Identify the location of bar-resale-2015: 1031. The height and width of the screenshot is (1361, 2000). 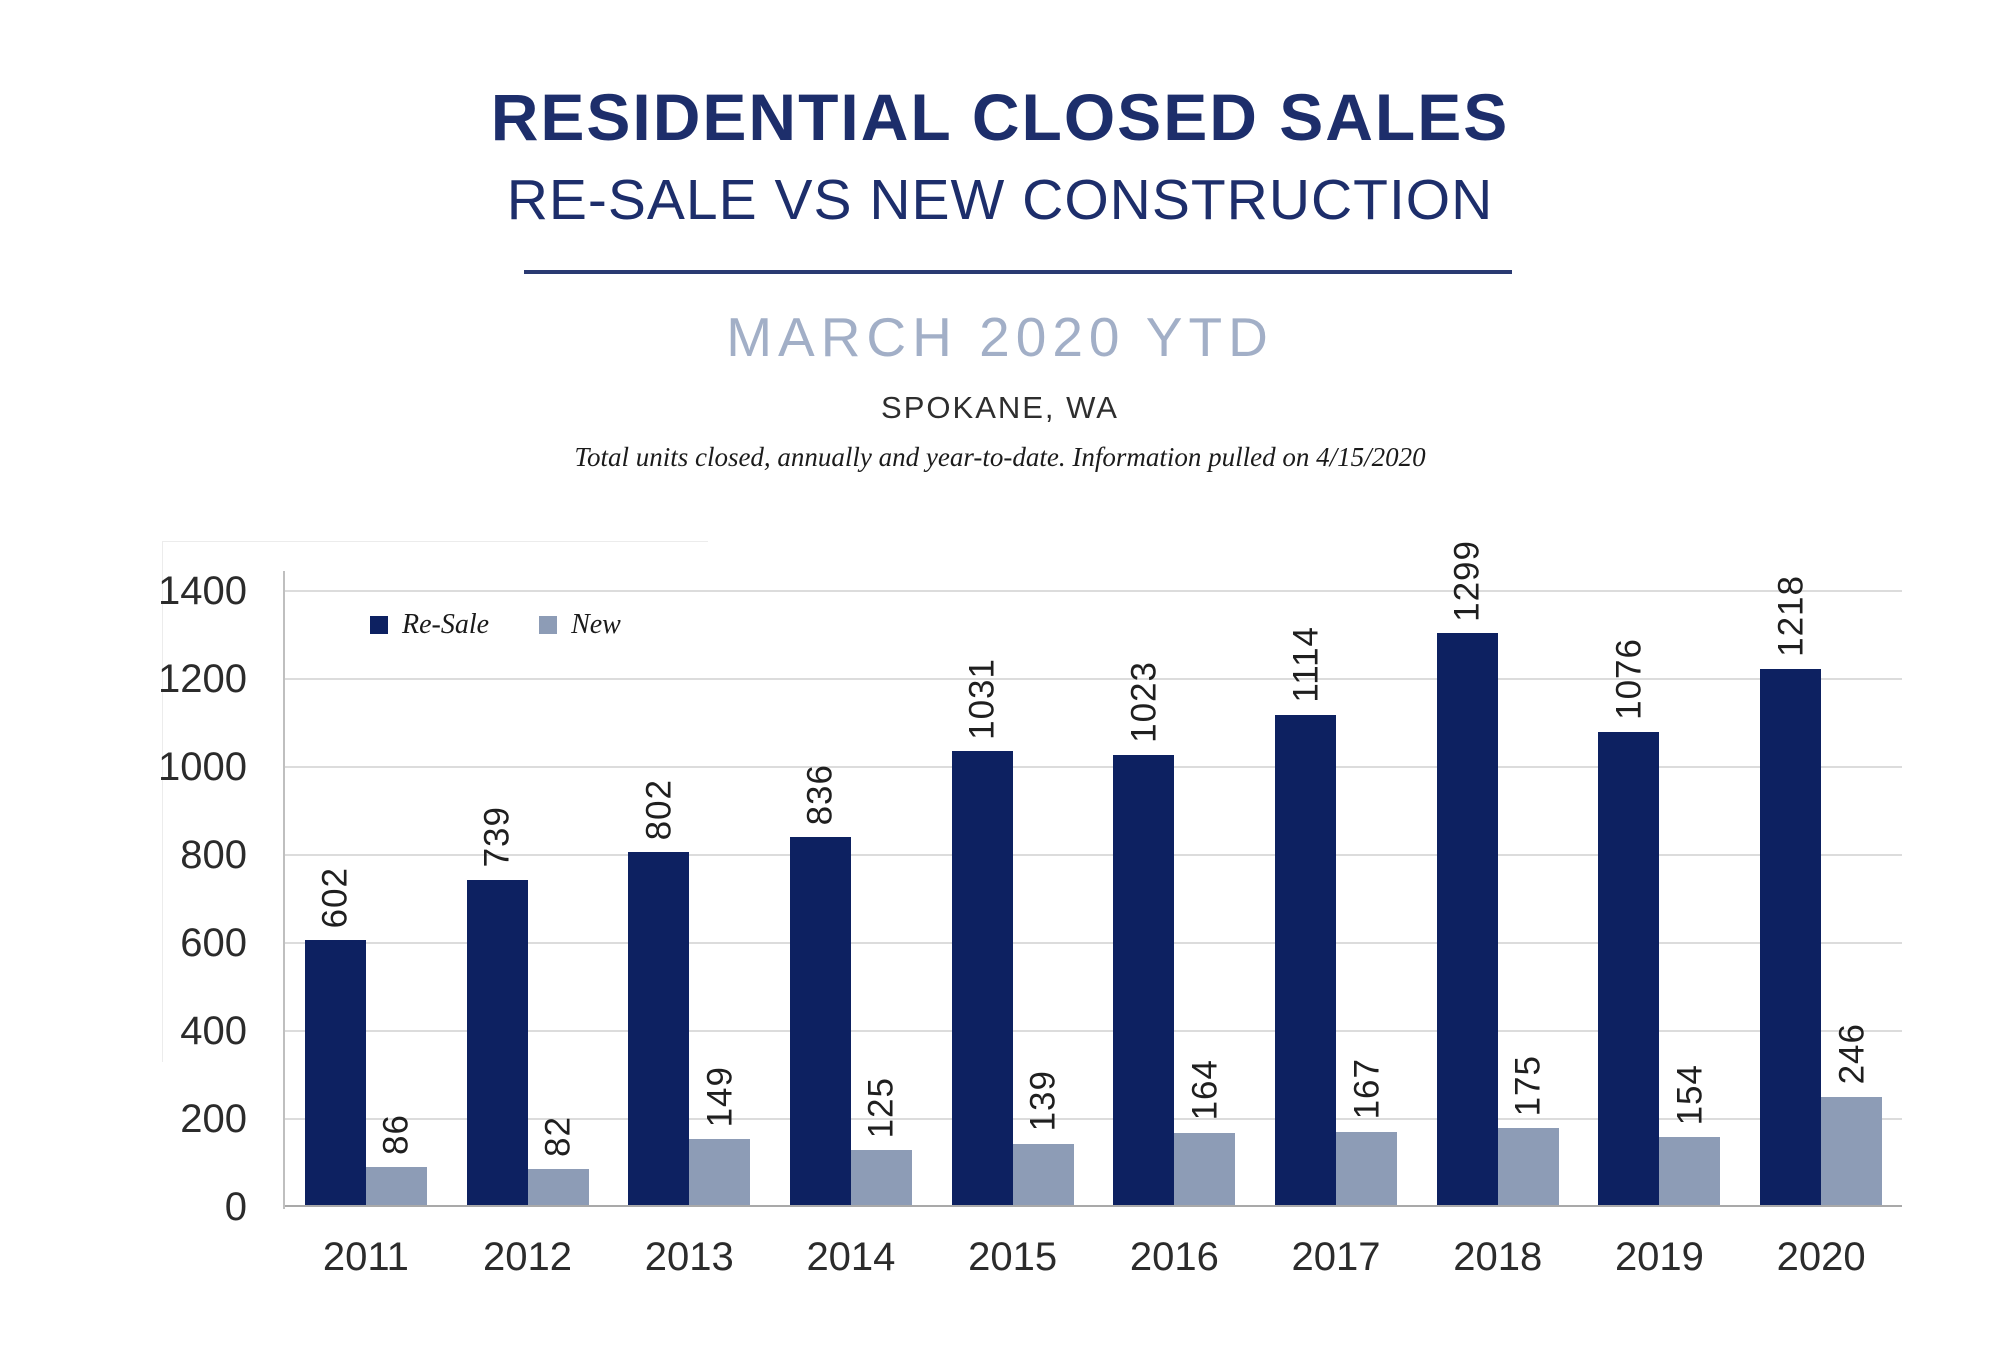
(982, 931).